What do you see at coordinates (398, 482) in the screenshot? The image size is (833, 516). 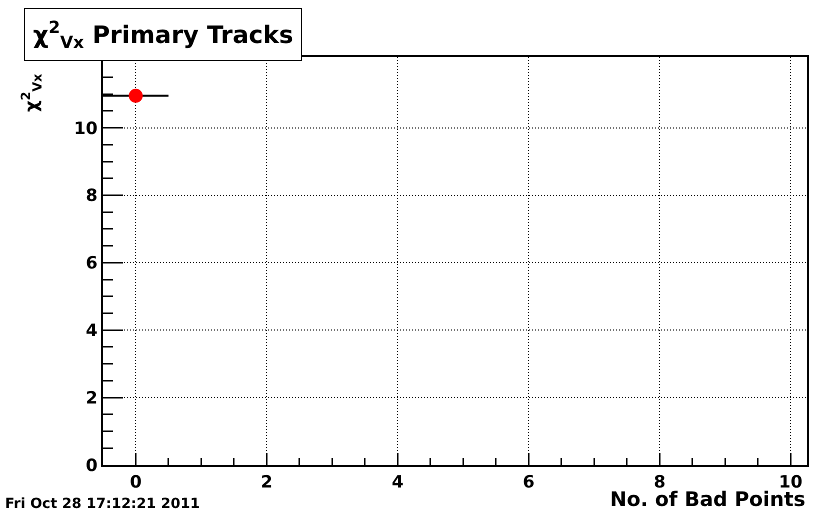 I see `x-tick-label: 4` at bounding box center [398, 482].